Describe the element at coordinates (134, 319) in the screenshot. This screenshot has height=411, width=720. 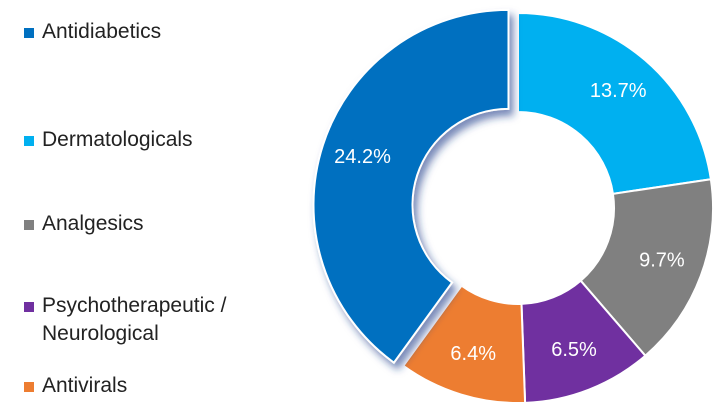
I see `legend-label: Psychotherapeutic / Neurological` at that location.